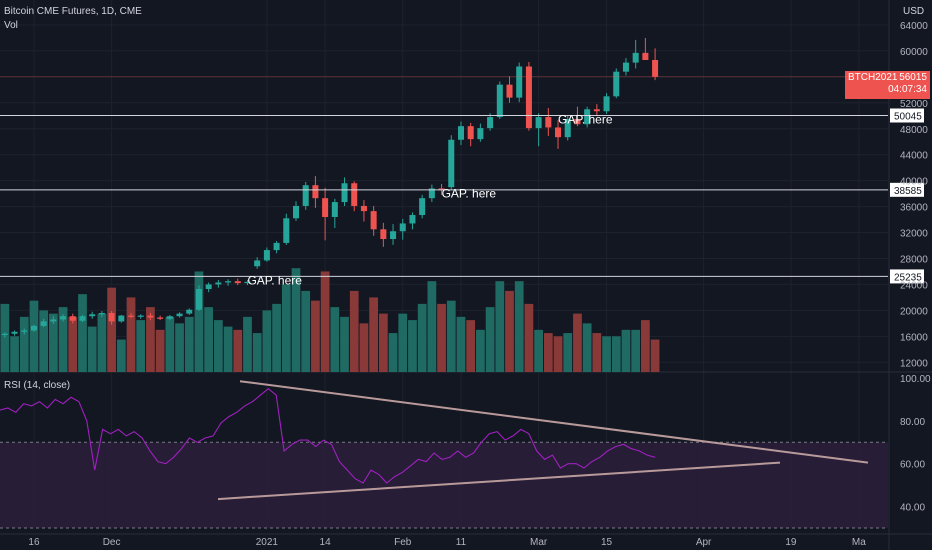  Describe the element at coordinates (914, 52) in the screenshot. I see `price-tick-label: 60000` at that location.